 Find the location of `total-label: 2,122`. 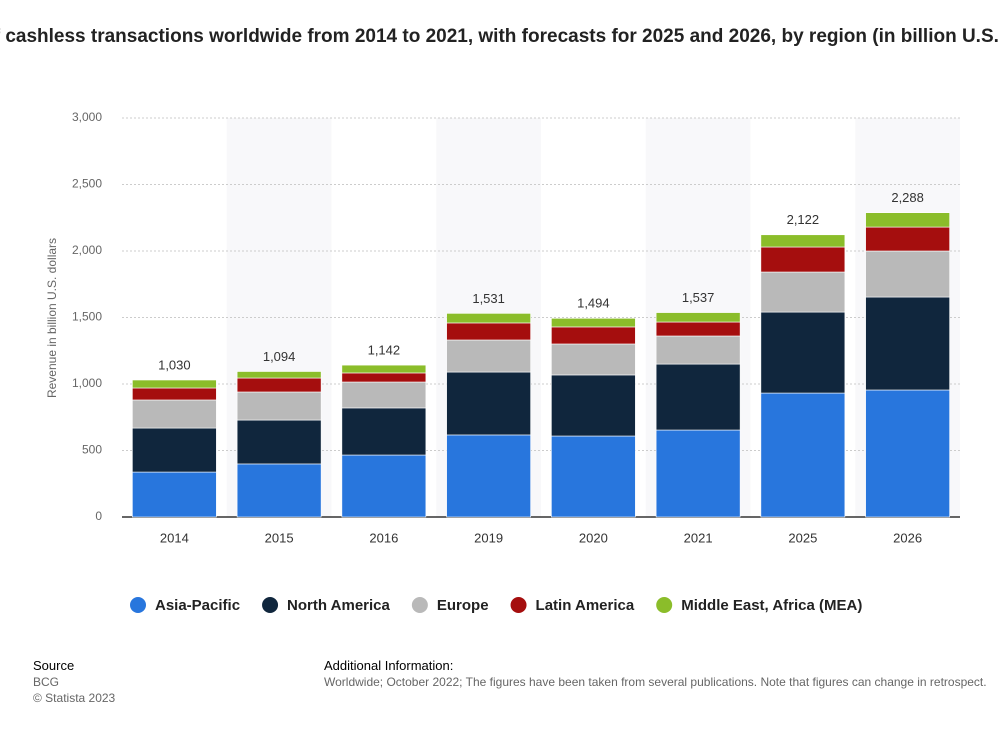

total-label: 2,122 is located at coordinates (803, 219).